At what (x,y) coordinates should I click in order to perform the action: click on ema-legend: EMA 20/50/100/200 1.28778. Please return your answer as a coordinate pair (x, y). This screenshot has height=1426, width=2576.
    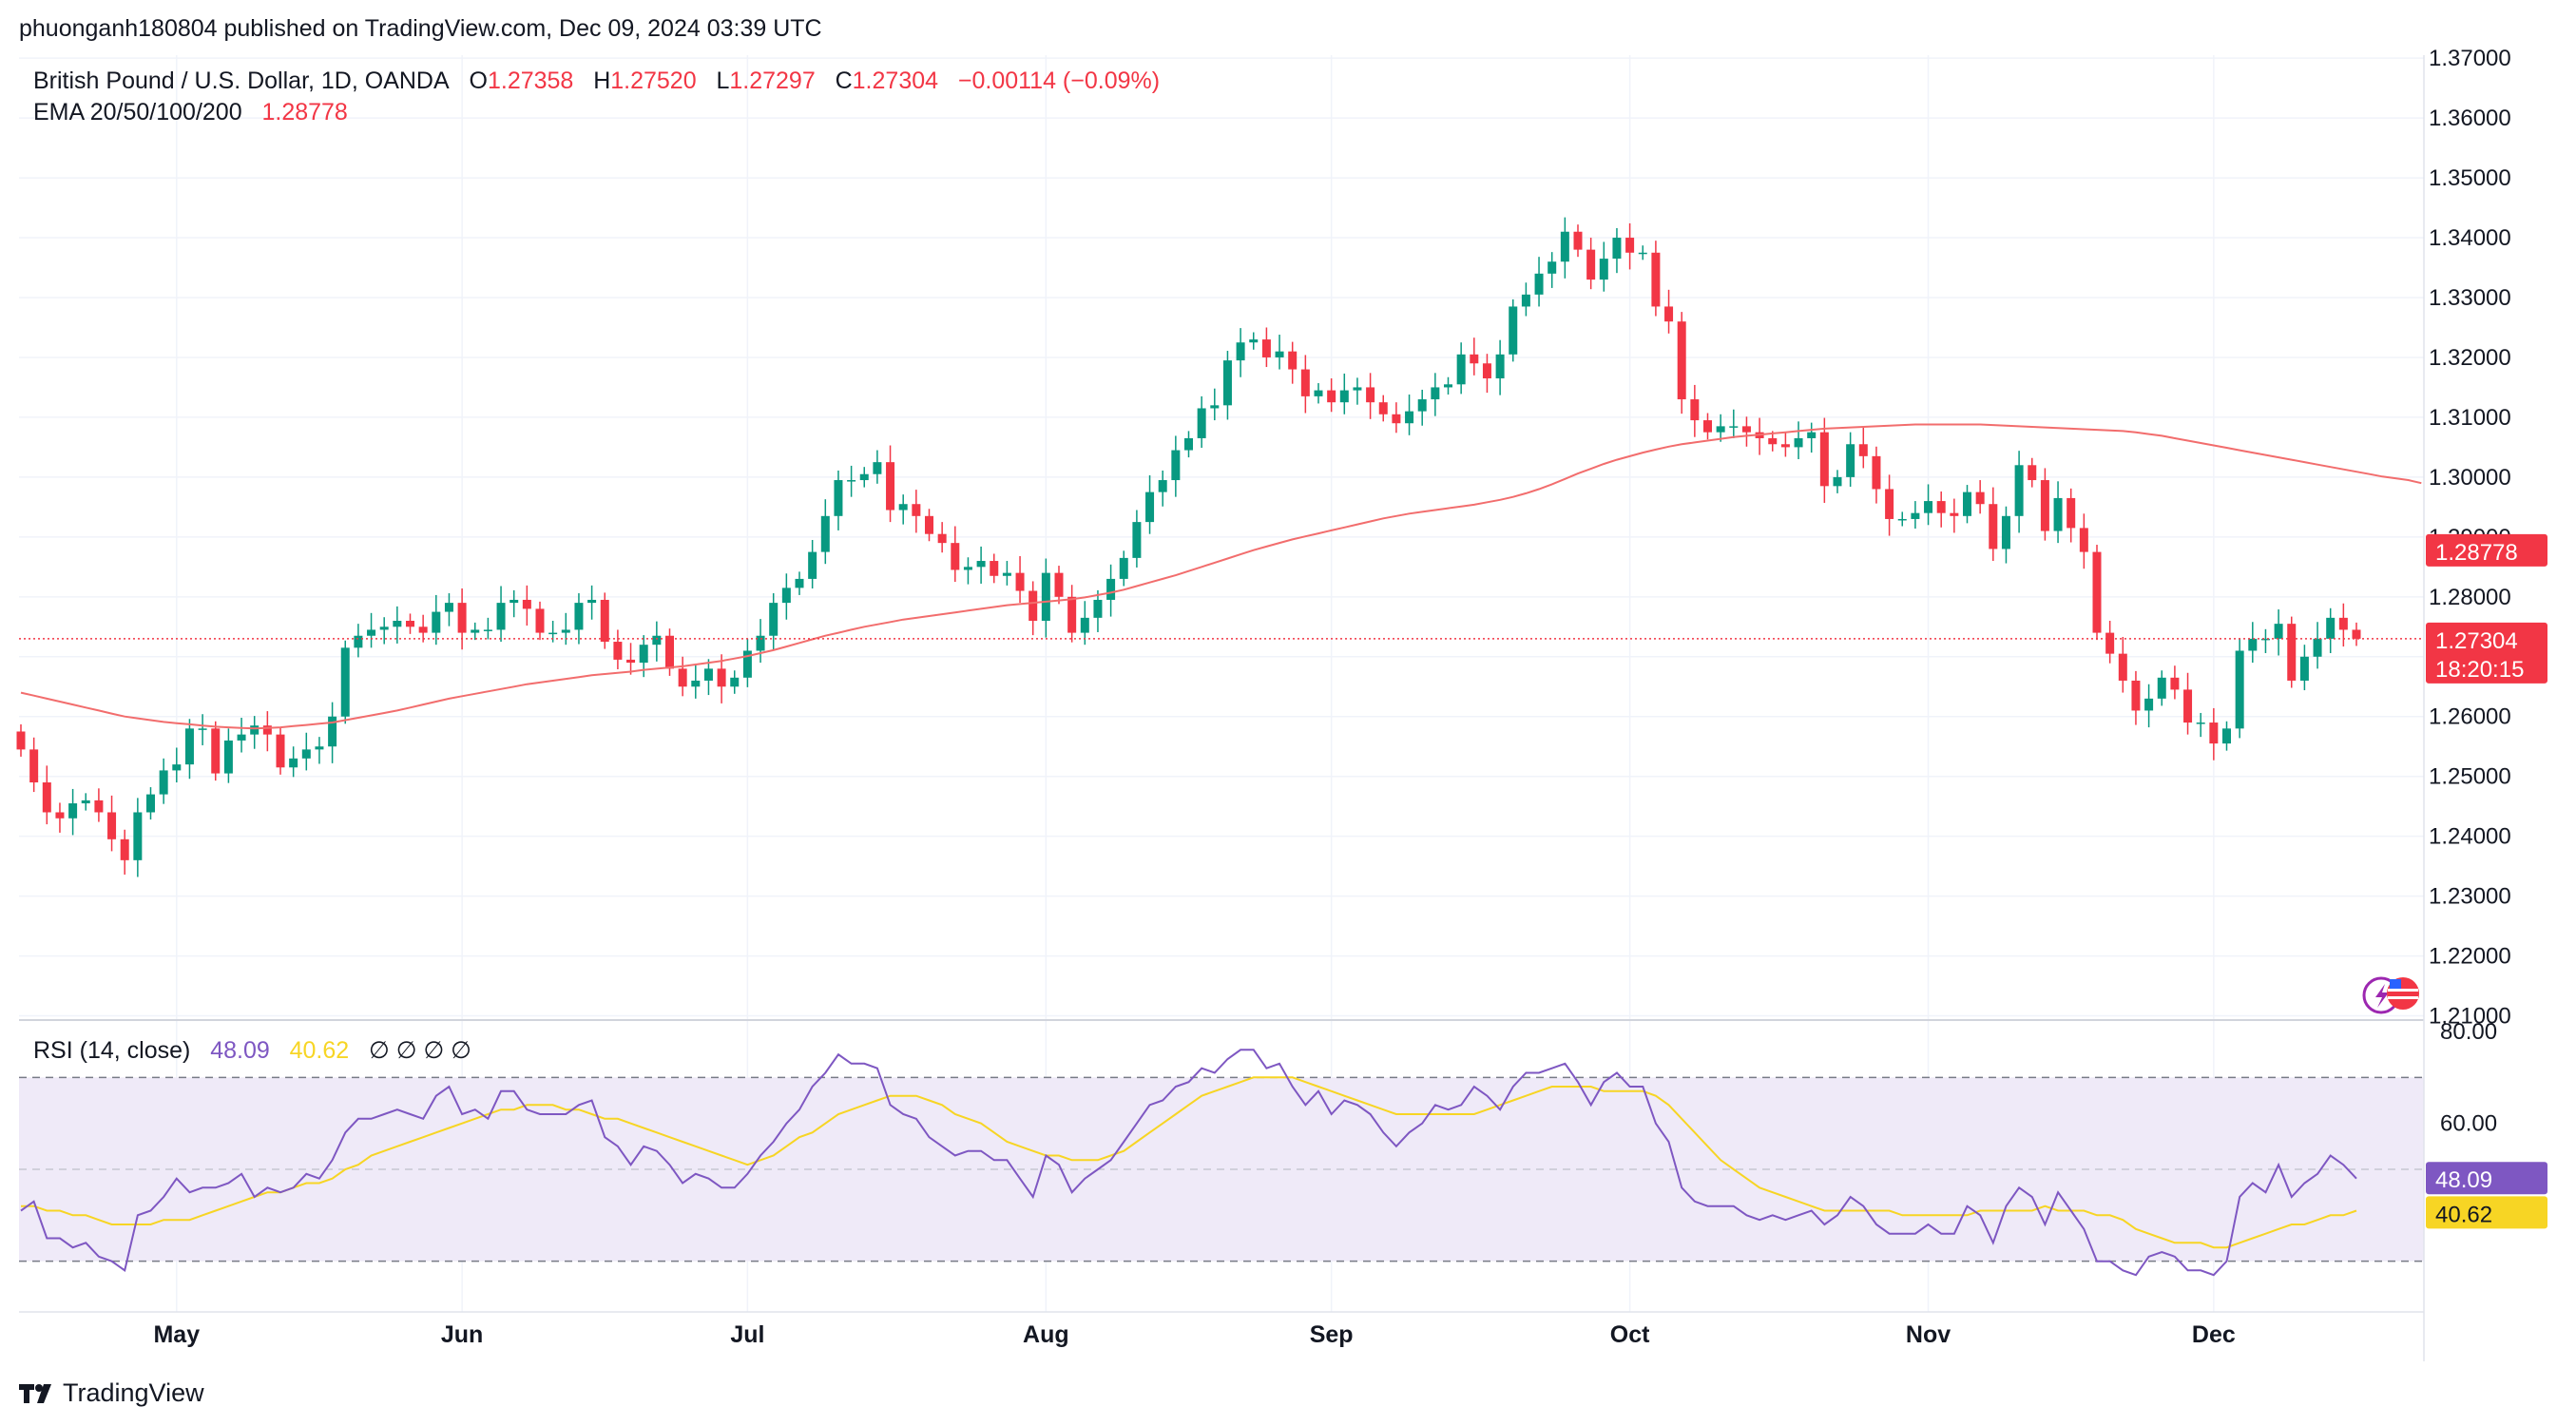
    Looking at the image, I should click on (190, 112).